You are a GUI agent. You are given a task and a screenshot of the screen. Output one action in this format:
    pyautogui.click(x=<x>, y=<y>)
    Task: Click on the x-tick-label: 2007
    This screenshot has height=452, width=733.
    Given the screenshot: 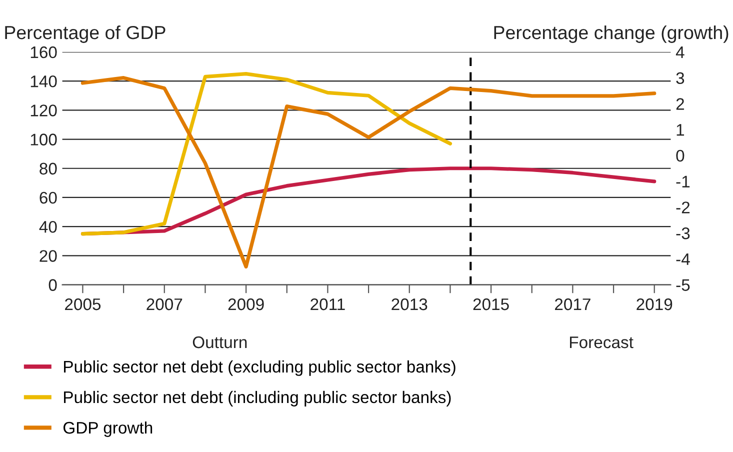 What is the action you would take?
    pyautogui.click(x=164, y=304)
    